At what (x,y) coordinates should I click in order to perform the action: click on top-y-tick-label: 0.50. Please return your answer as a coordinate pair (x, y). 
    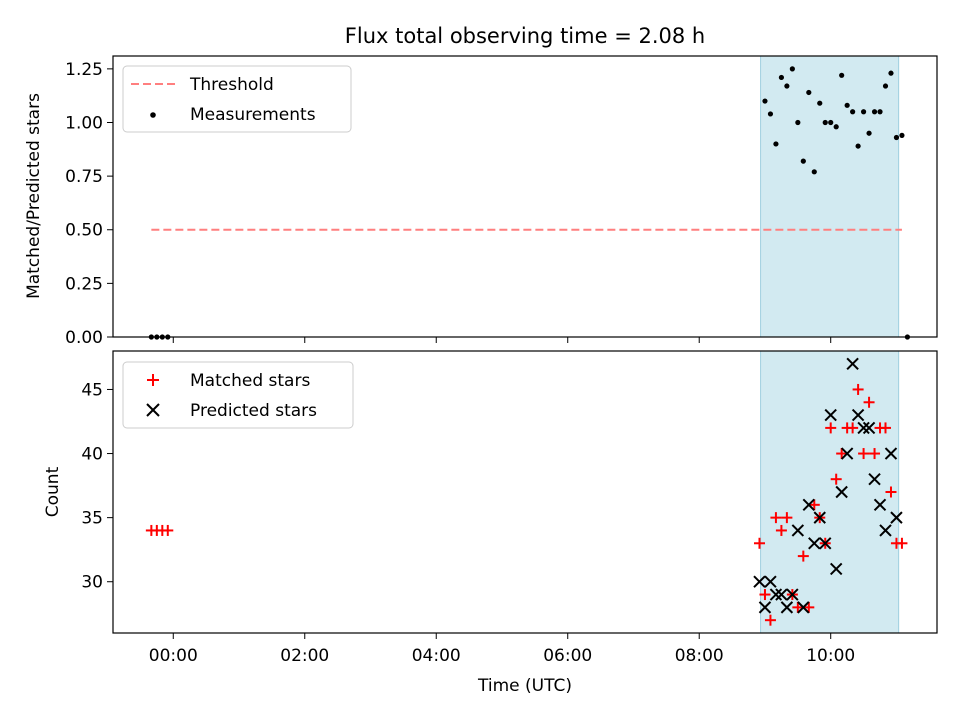
    Looking at the image, I should click on (84, 231).